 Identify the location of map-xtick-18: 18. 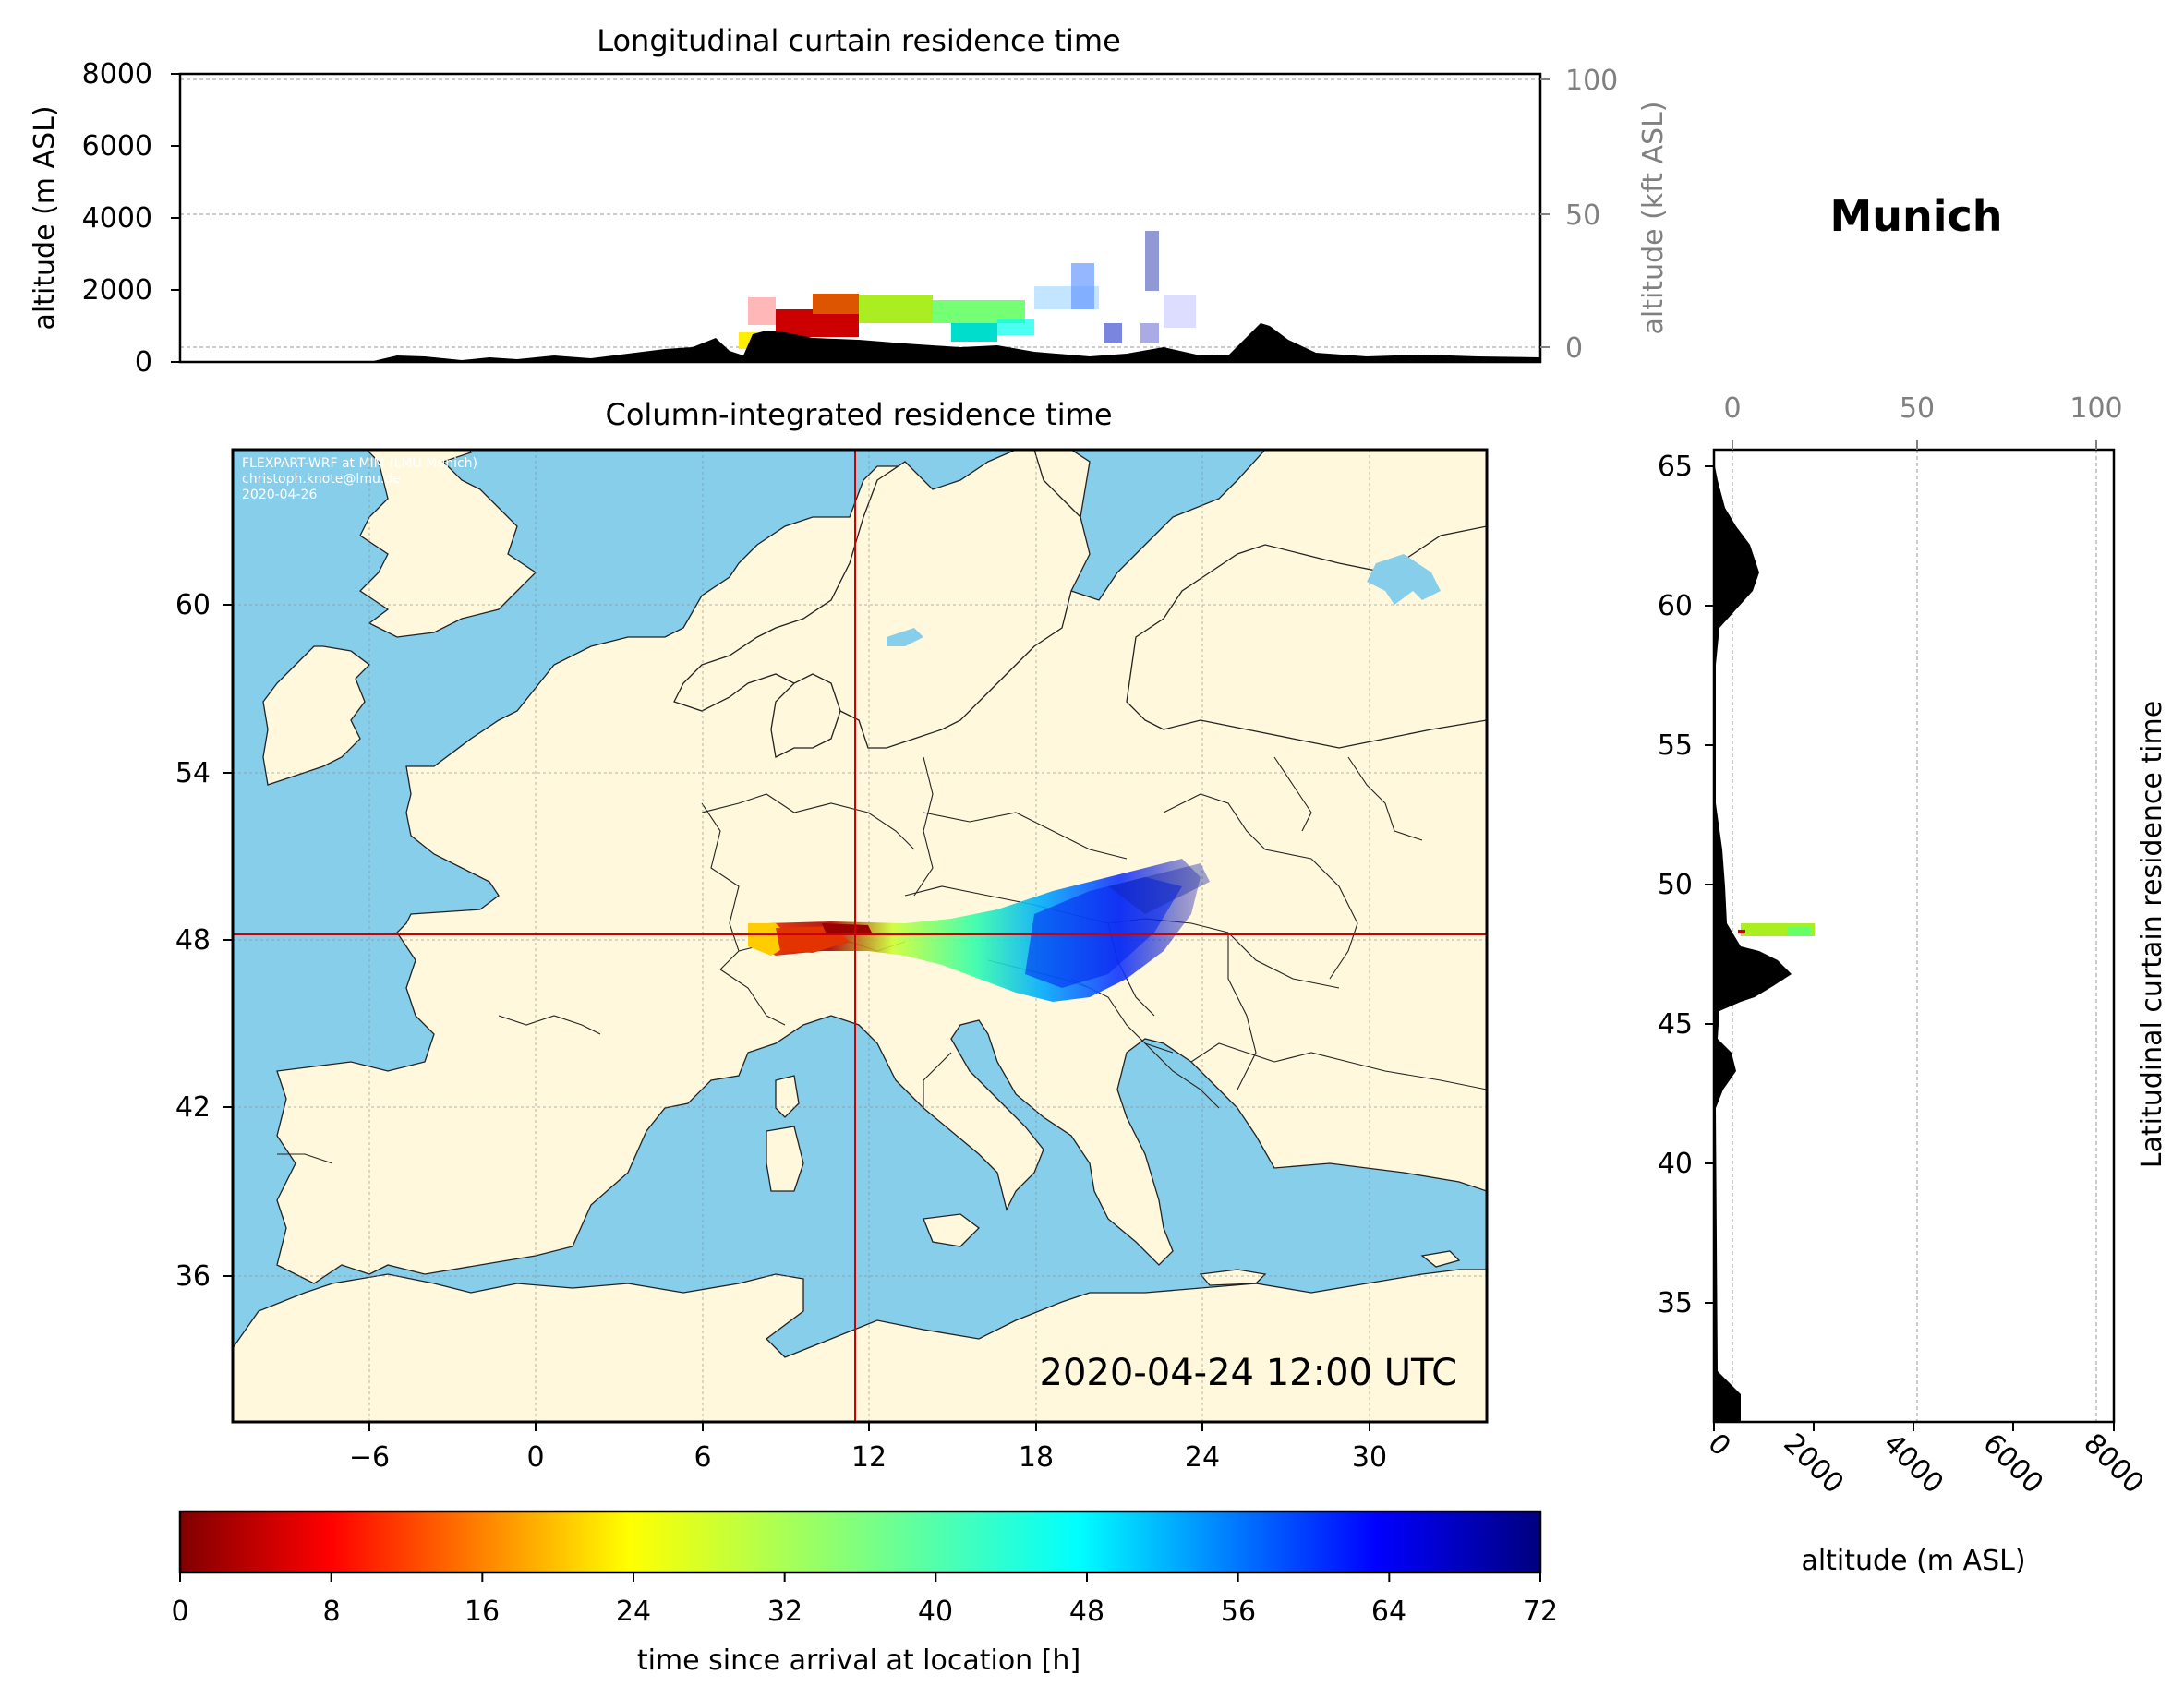
(1036, 1457).